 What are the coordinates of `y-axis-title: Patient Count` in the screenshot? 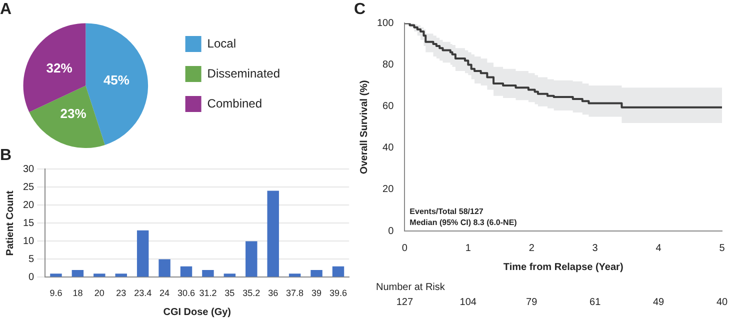 It's located at (10, 223).